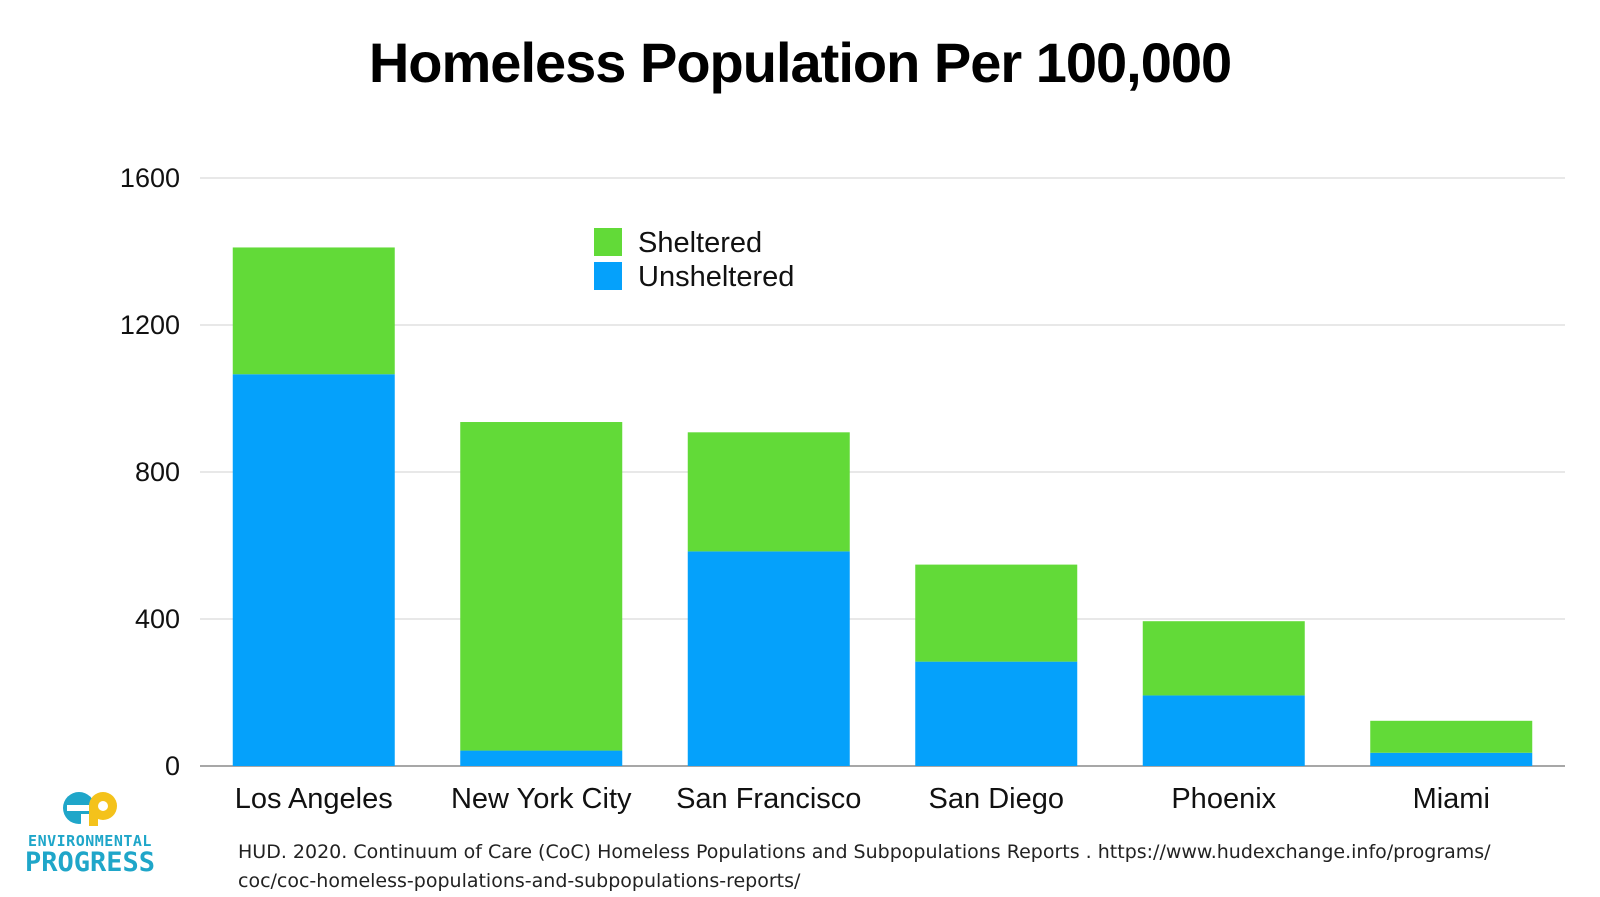 This screenshot has height=897, width=1600. Describe the element at coordinates (172, 766) in the screenshot. I see `y-tick-label: 0` at that location.